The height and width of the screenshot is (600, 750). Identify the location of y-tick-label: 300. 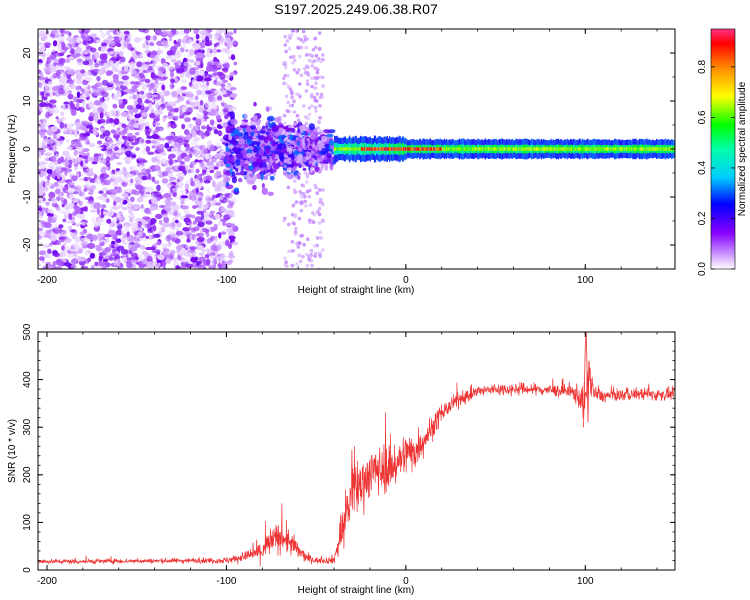
(27, 426).